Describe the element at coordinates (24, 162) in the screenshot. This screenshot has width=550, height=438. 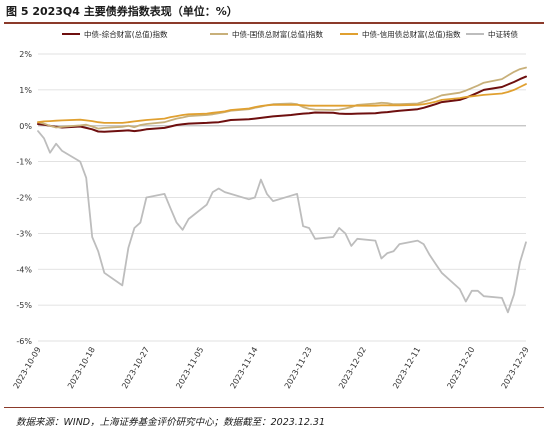
I see `y-tick-label: -1%` at that location.